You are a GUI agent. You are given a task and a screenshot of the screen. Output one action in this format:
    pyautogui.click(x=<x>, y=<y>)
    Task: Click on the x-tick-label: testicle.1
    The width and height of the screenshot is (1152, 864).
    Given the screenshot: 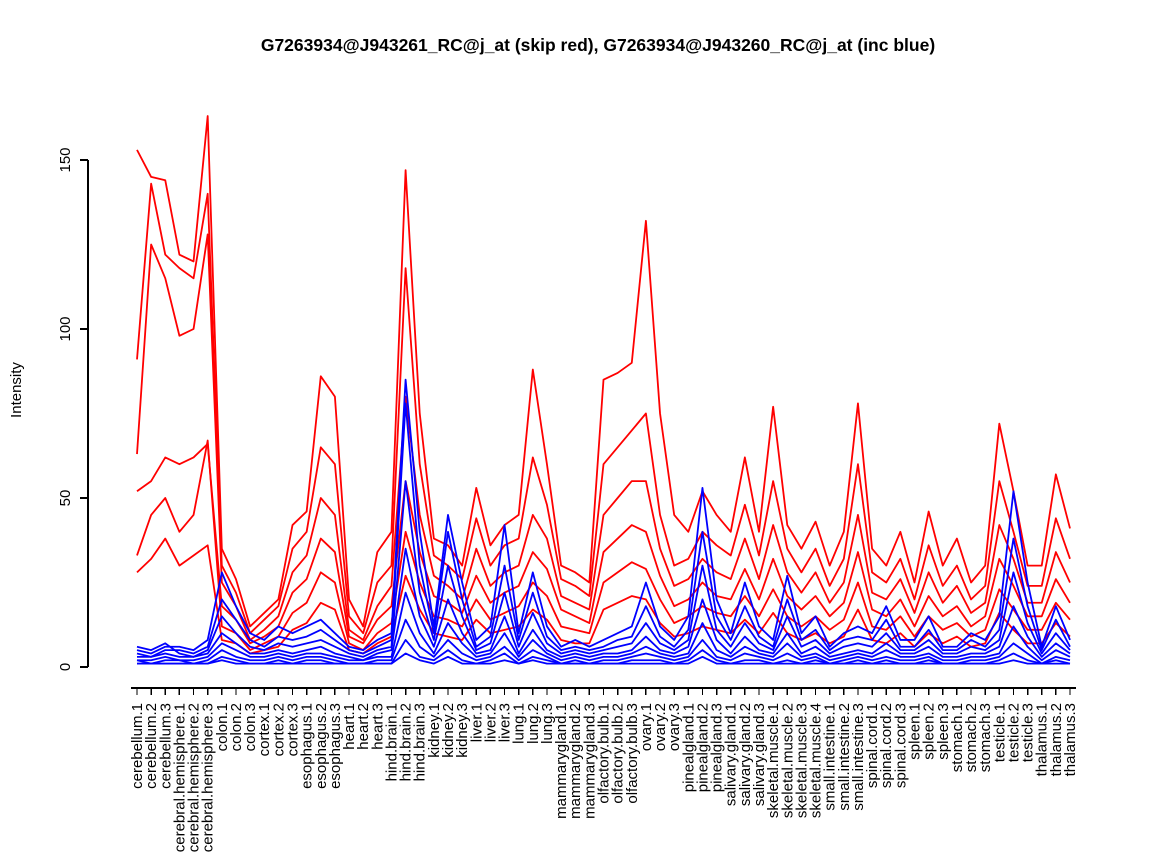 What is the action you would take?
    pyautogui.click(x=999, y=732)
    